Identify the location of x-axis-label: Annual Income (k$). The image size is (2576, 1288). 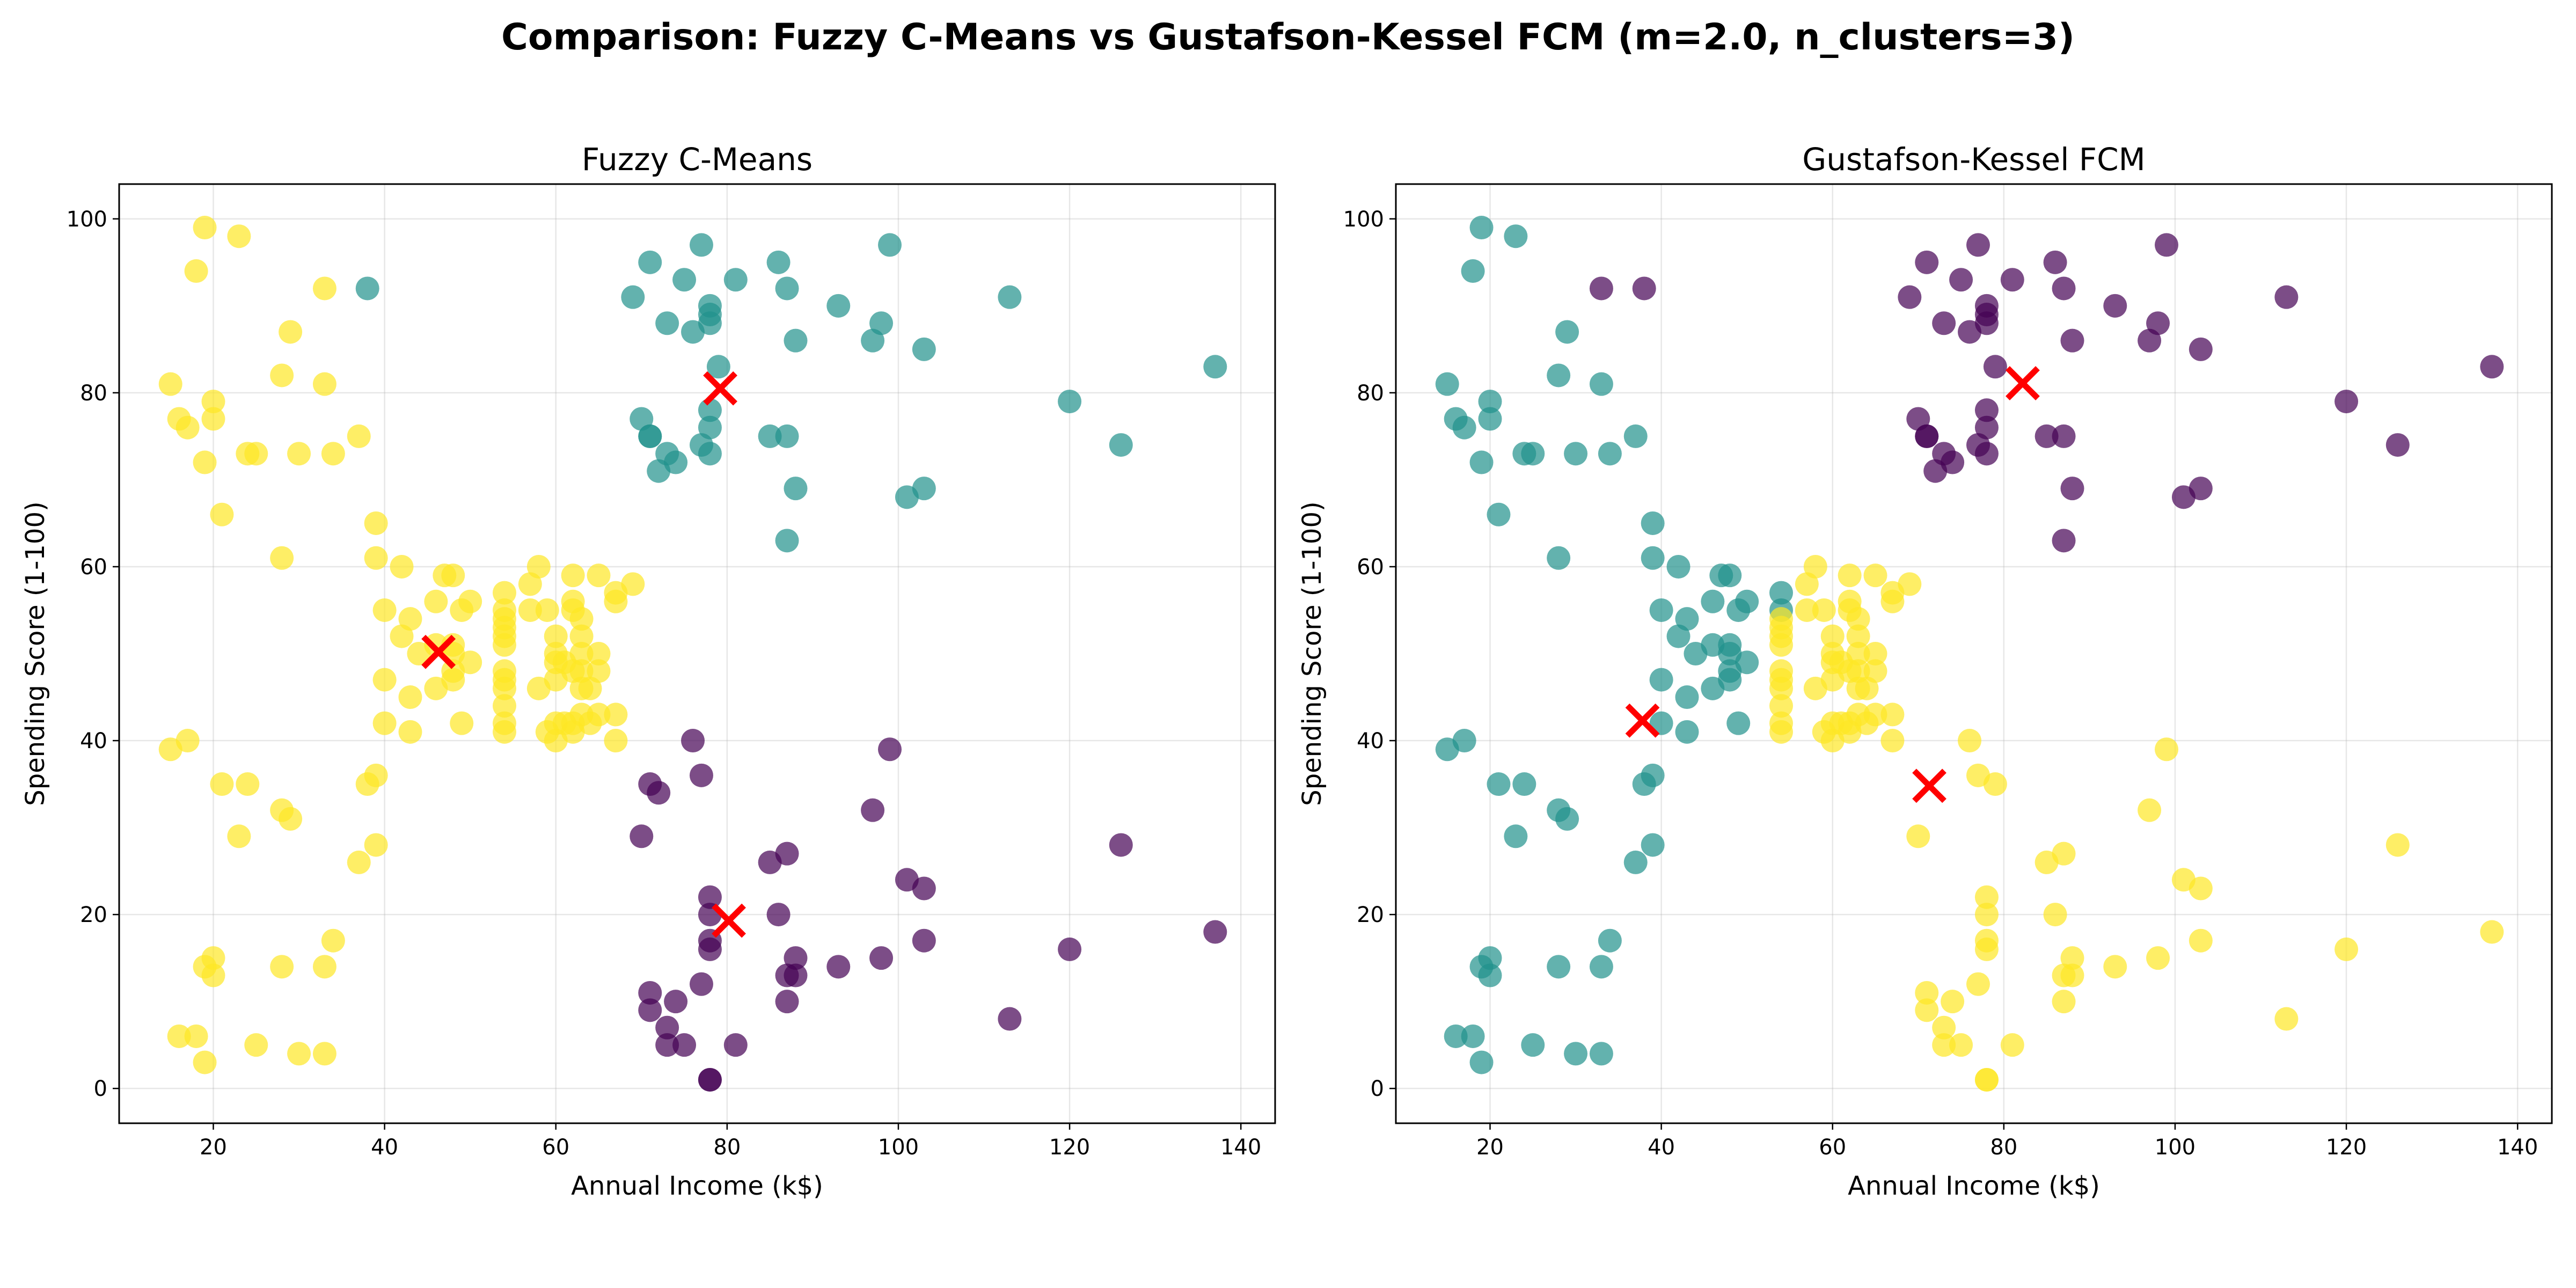
(1974, 1186).